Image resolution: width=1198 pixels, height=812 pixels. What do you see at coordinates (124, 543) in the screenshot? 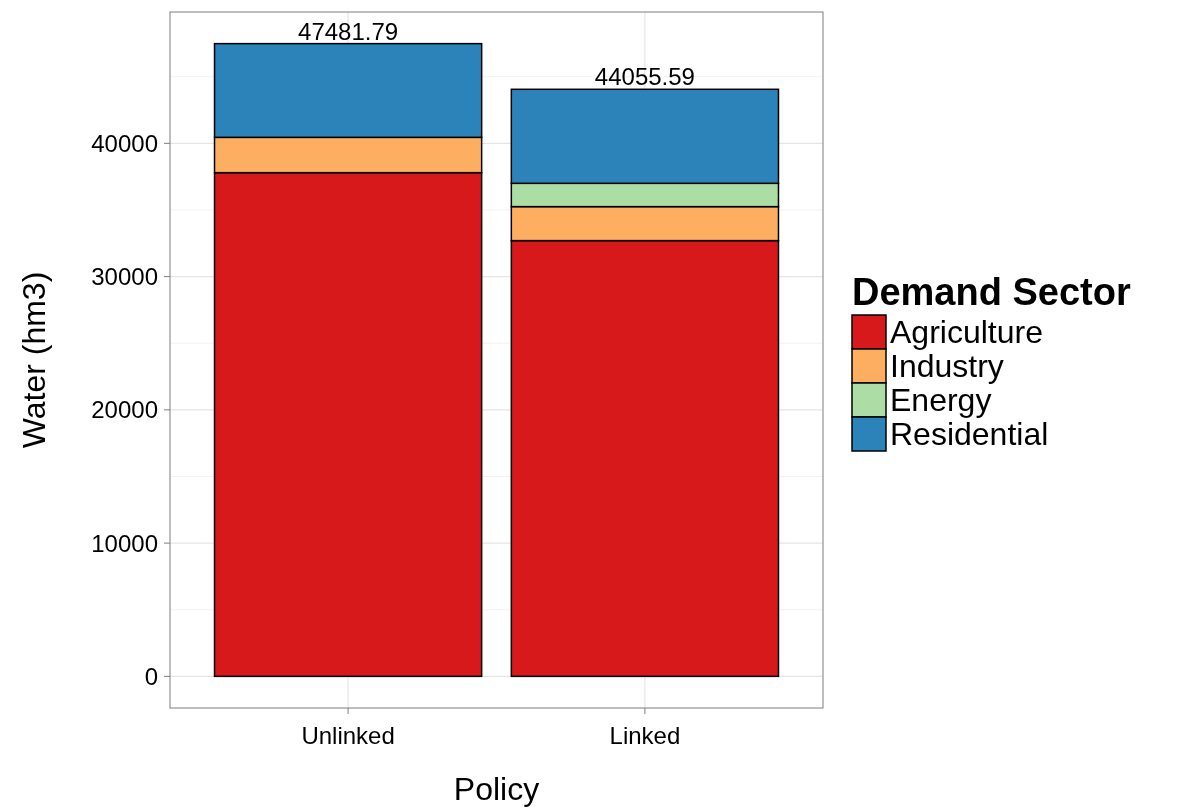
I see `y-tick-label: 10000` at bounding box center [124, 543].